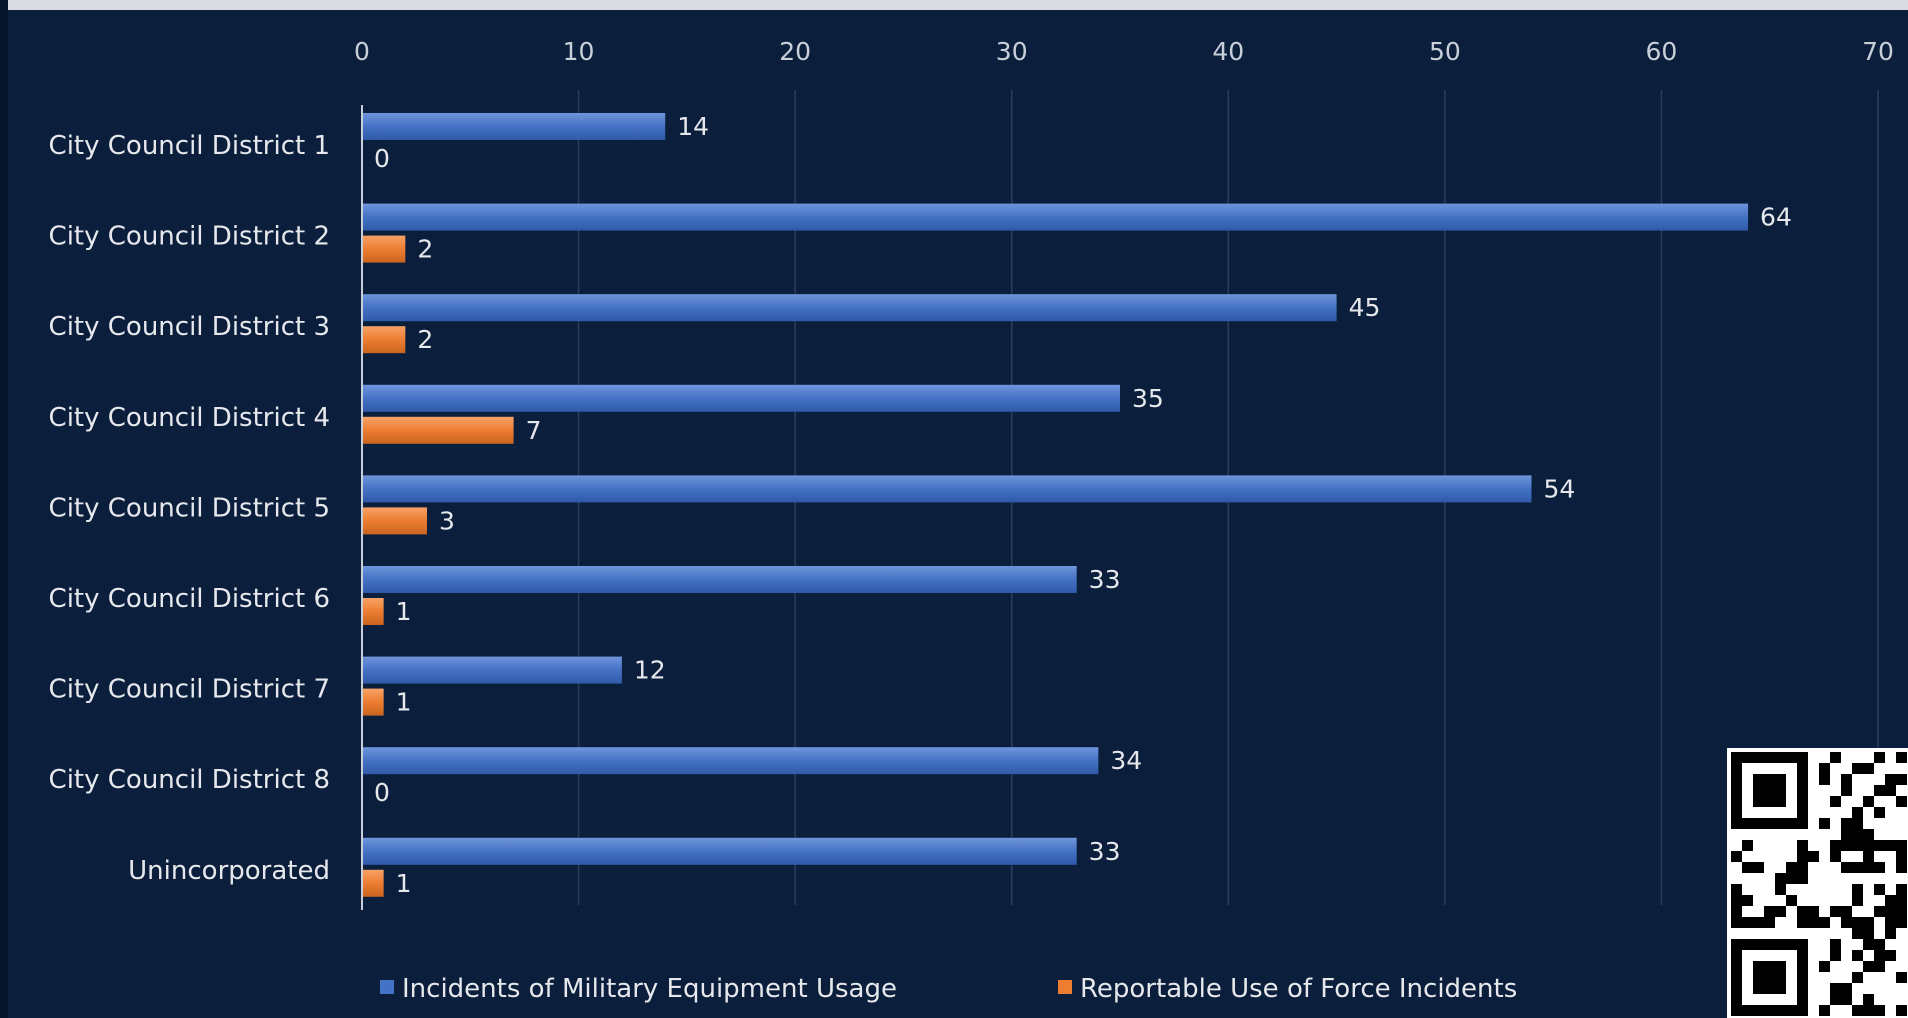  I want to click on category-label: City Council District 3, so click(189, 327).